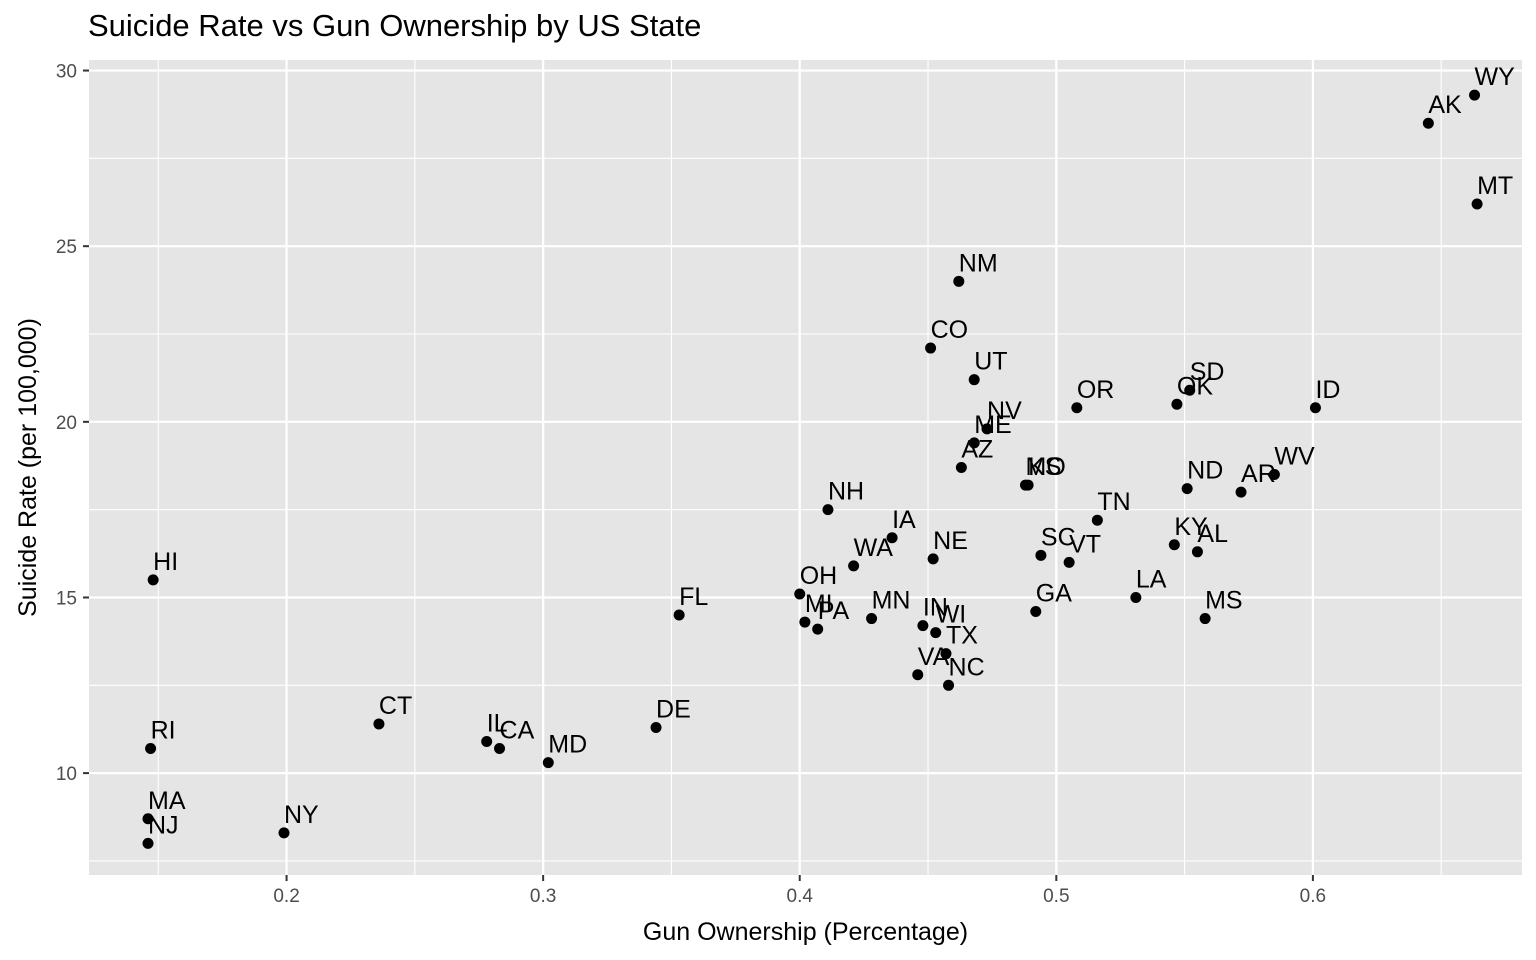 This screenshot has height=960, width=1536. Describe the element at coordinates (950, 541) in the screenshot. I see `point-label-ne: NE` at that location.